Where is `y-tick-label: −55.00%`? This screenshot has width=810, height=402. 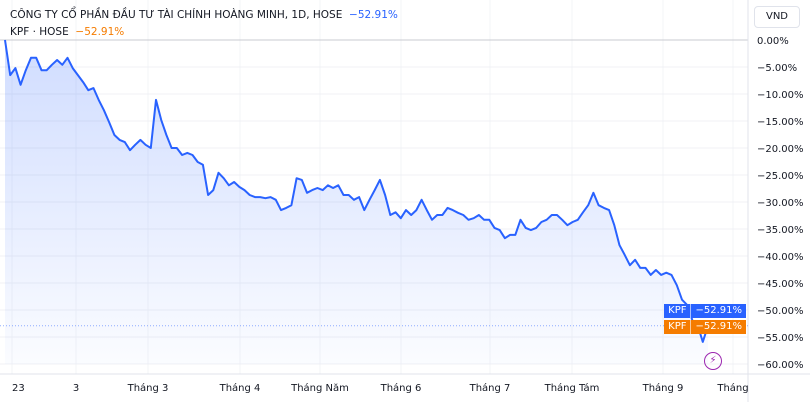 y-tick-label: −55.00% is located at coordinates (780, 338).